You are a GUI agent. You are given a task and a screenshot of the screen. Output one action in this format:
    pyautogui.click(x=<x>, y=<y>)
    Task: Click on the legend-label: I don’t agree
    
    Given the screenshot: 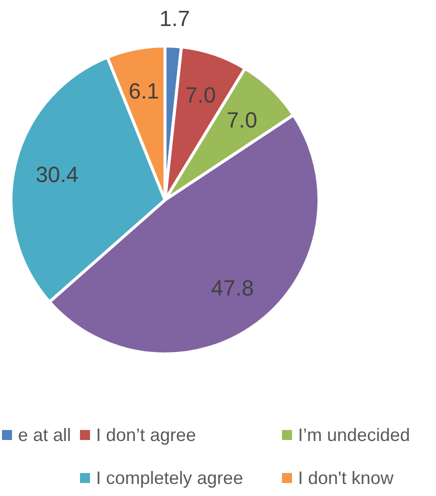 What is the action you would take?
    pyautogui.click(x=146, y=435)
    